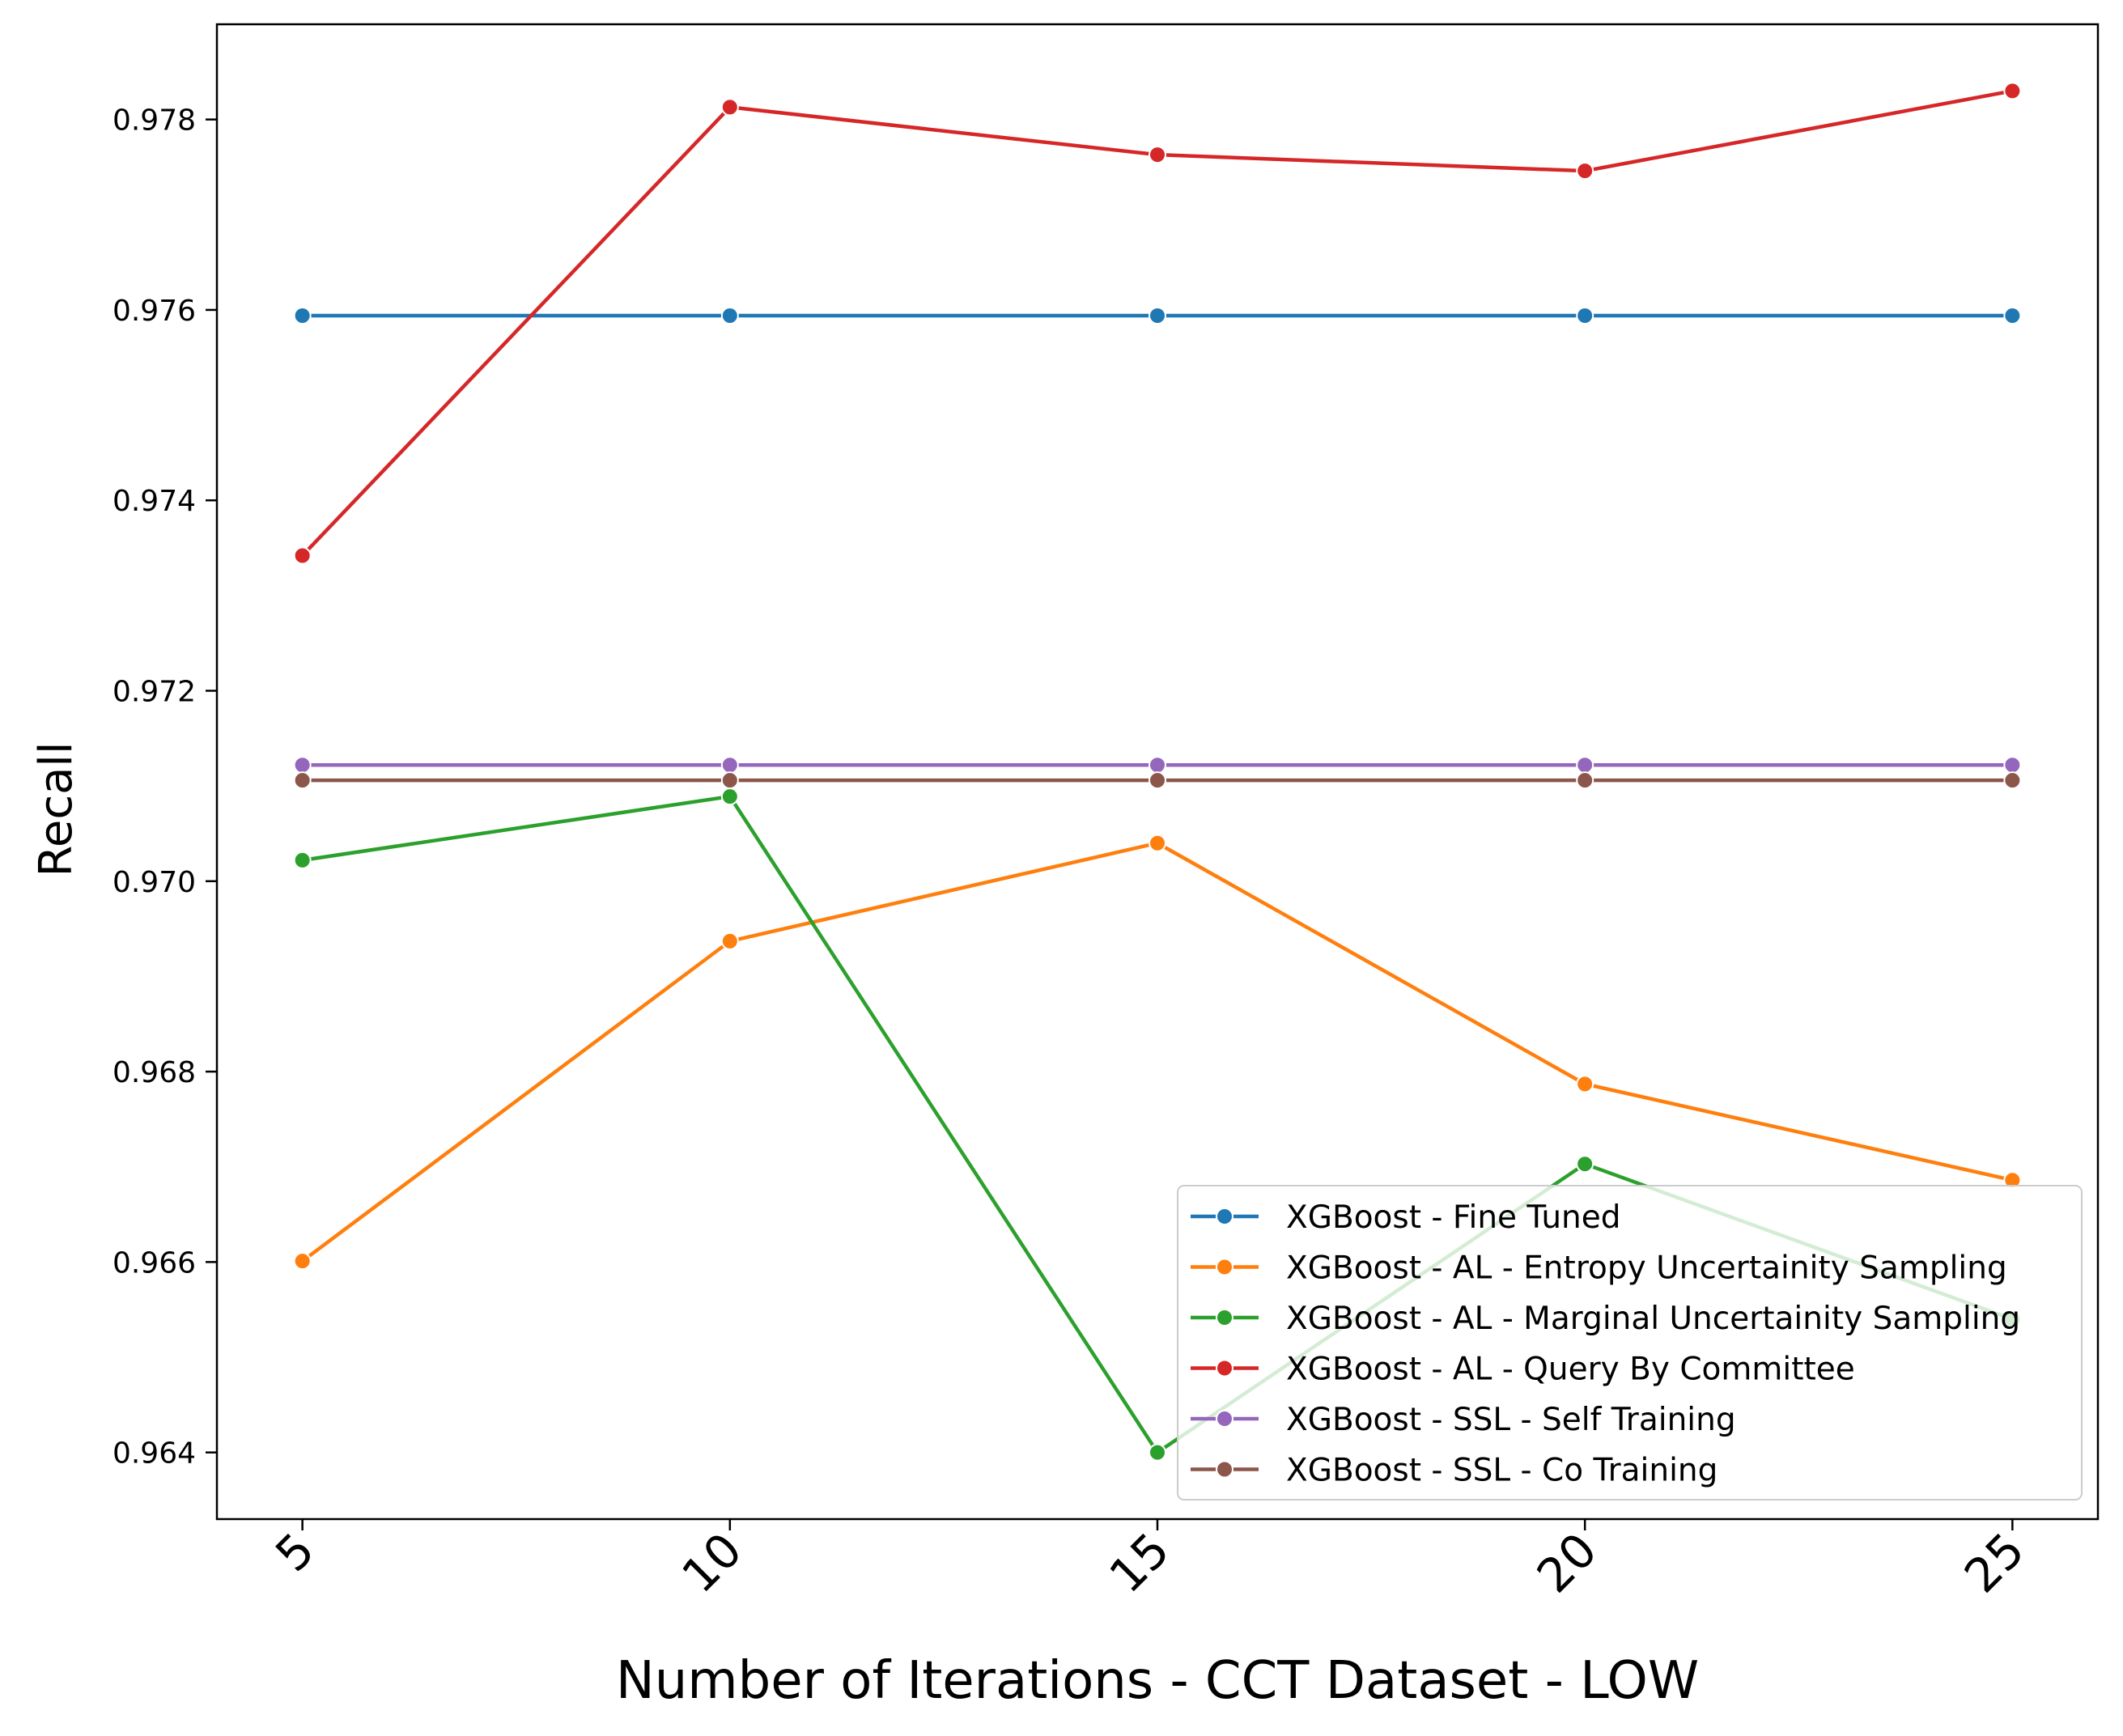 The image size is (2123, 1736). Describe the element at coordinates (154, 1454) in the screenshot. I see `y-tick-label: 0.964` at that location.